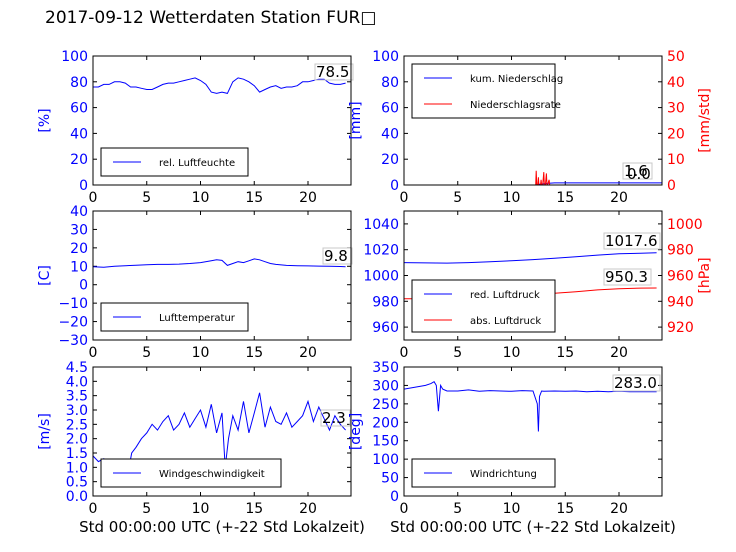 The width and height of the screenshot is (736, 552). I want to click on precipitation-xtick-label: 5, so click(457, 198).